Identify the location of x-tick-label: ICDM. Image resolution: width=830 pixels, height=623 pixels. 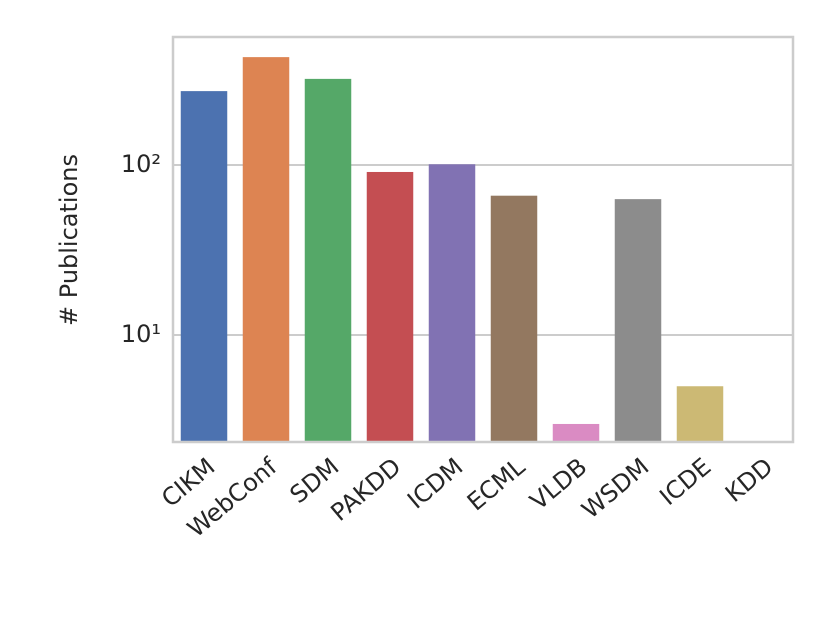
(435, 484).